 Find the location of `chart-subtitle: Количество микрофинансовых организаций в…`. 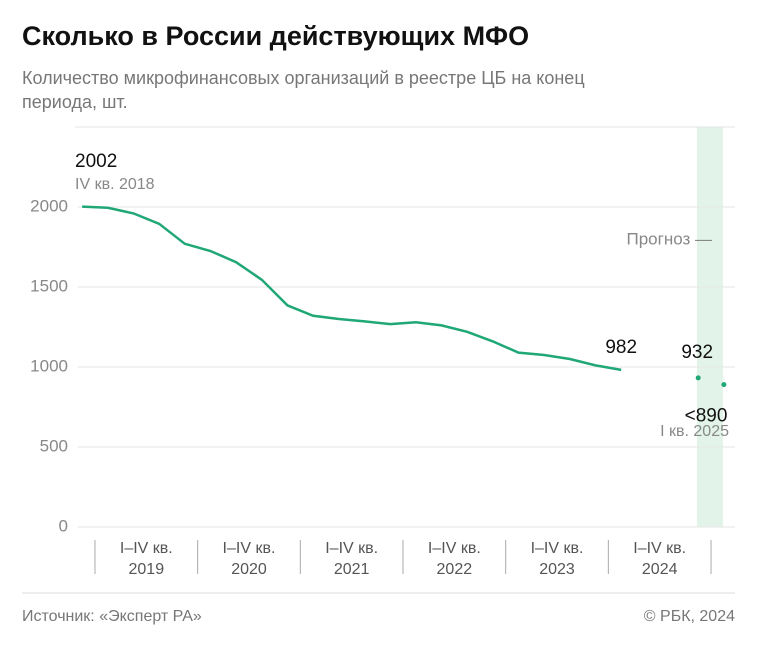

chart-subtitle: Количество микрофинансовых организаций в… is located at coordinates (303, 90).